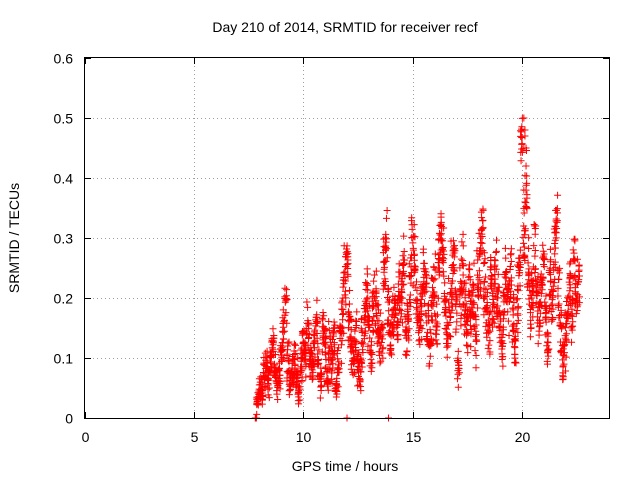  Describe the element at coordinates (304, 437) in the screenshot. I see `x-tick-label: 10` at that location.